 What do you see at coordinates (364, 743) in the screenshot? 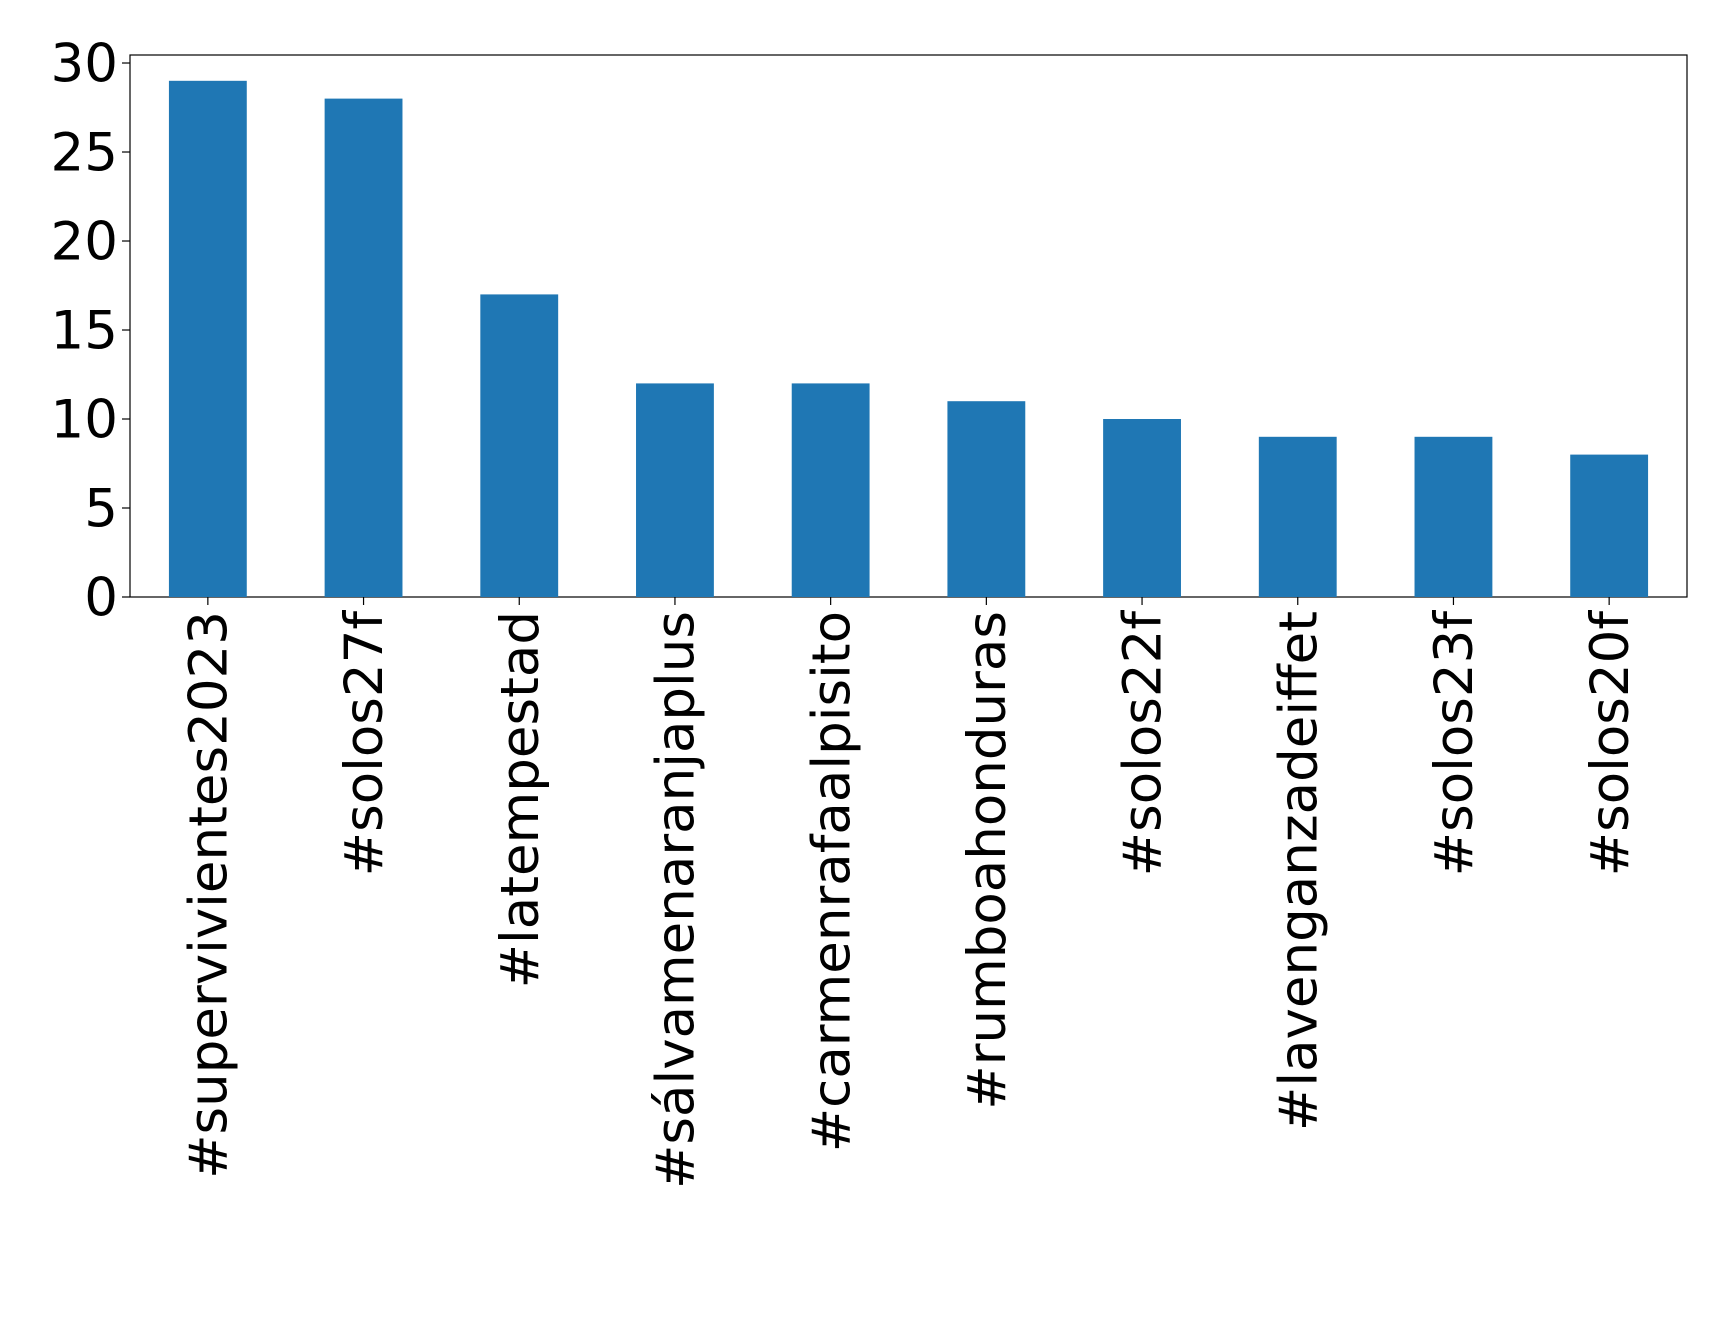
I see `x-tick-label: #solos27f` at bounding box center [364, 743].